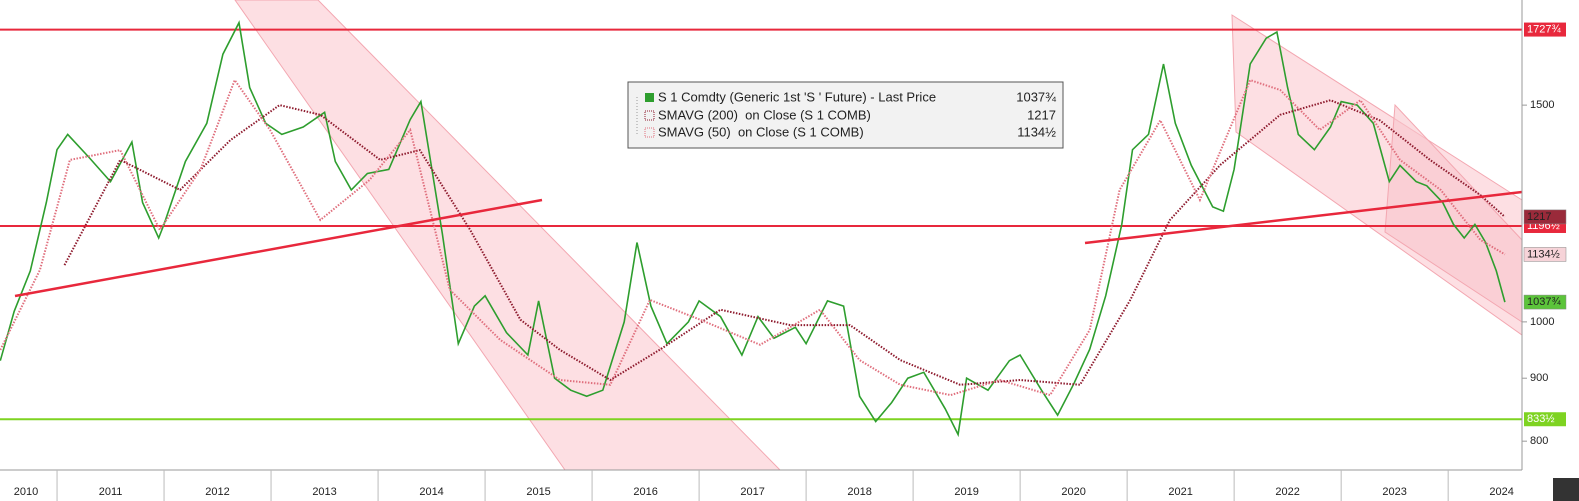 Image resolution: width=1579 pixels, height=501 pixels. Describe the element at coordinates (1539, 217) in the screenshot. I see `last-tag-label: 1217` at that location.